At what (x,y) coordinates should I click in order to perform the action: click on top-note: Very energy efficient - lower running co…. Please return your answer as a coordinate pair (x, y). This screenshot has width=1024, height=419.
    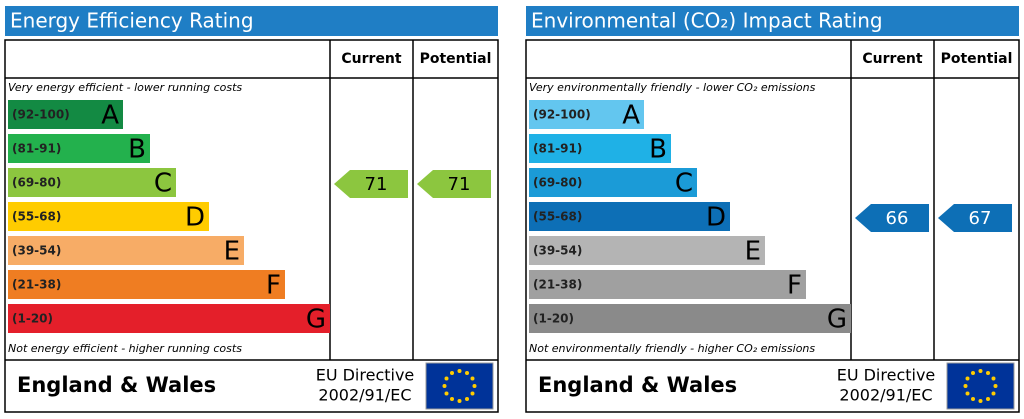
    Looking at the image, I should click on (125, 87).